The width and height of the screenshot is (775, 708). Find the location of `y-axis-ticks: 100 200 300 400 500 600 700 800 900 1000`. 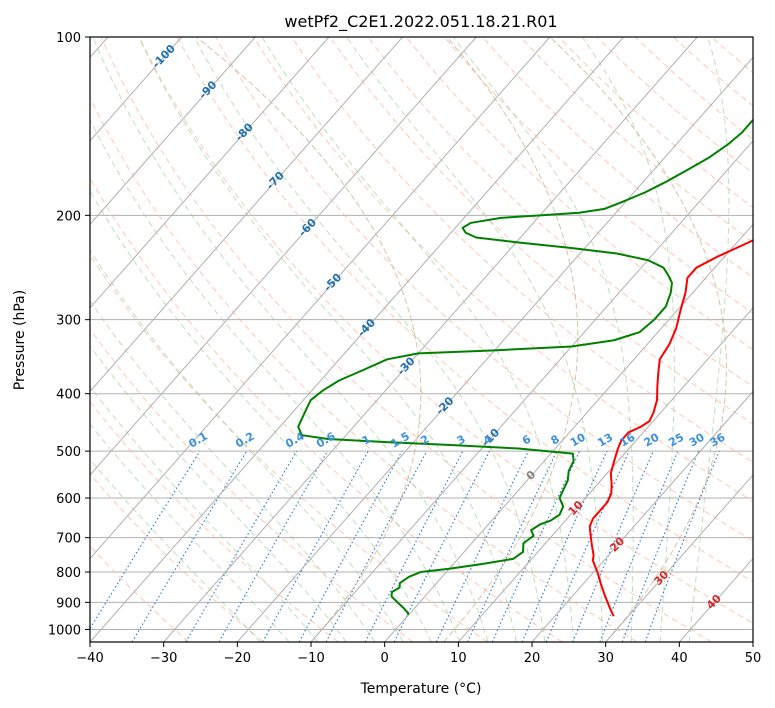

y-axis-ticks: 100 200 300 400 500 600 700 800 900 1000 is located at coordinates (69, 334).